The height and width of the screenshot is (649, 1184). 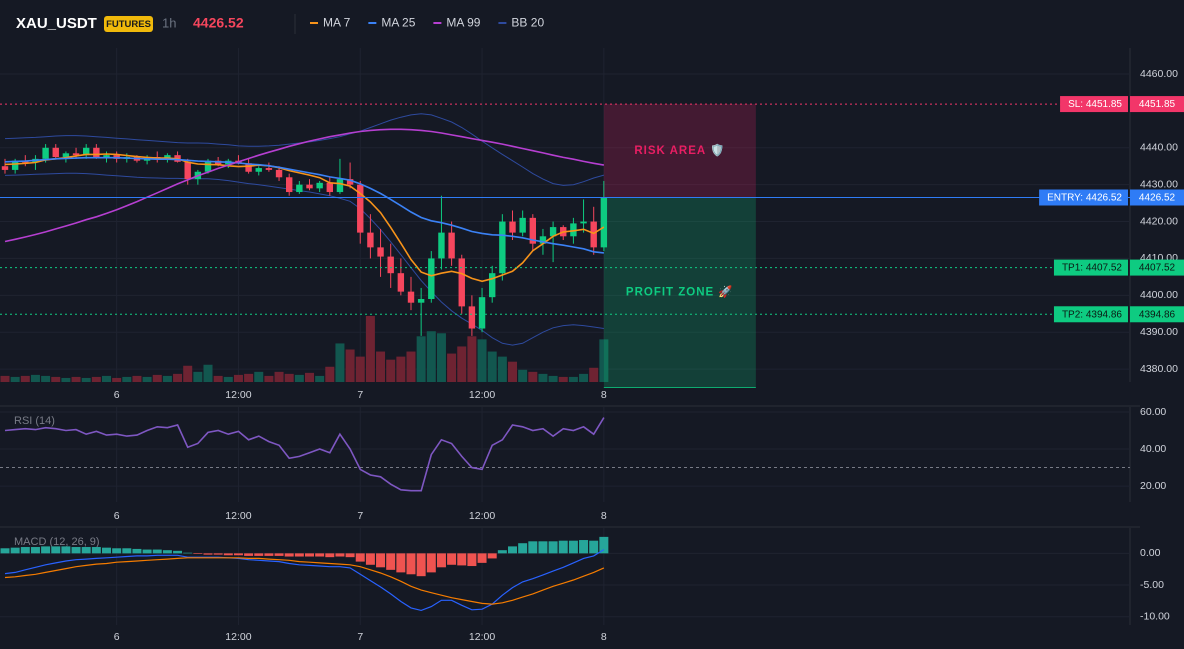 I want to click on legend-label: BB 20, so click(x=527, y=23).